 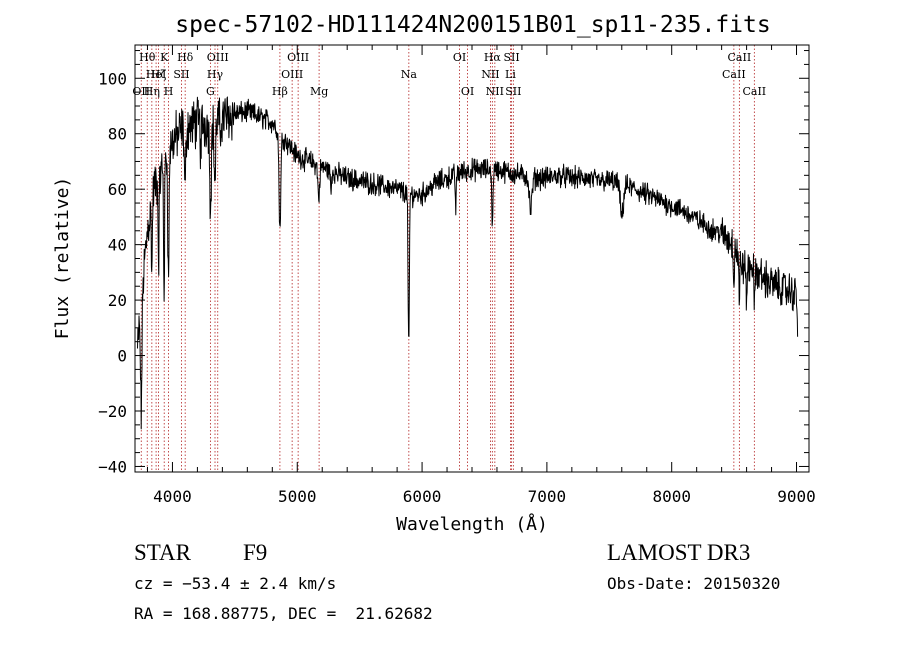 I want to click on x-tick-label: 7000, so click(x=547, y=496).